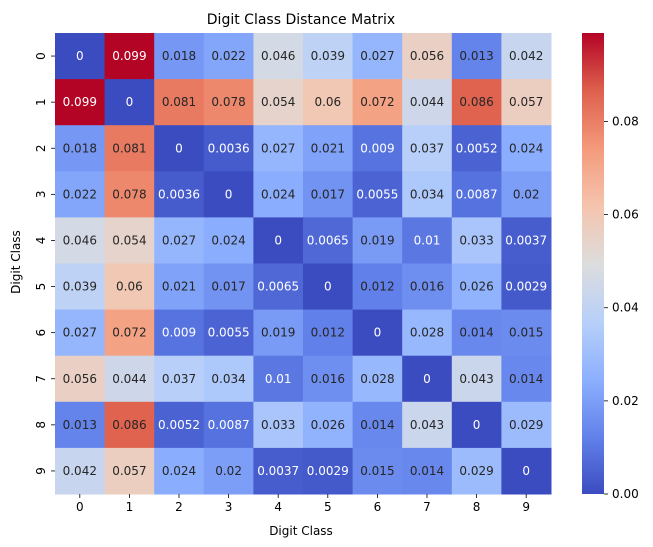  I want to click on x-axis-ticks: 0 1 2 3 4 5 6 7 8 9, so click(303, 504).